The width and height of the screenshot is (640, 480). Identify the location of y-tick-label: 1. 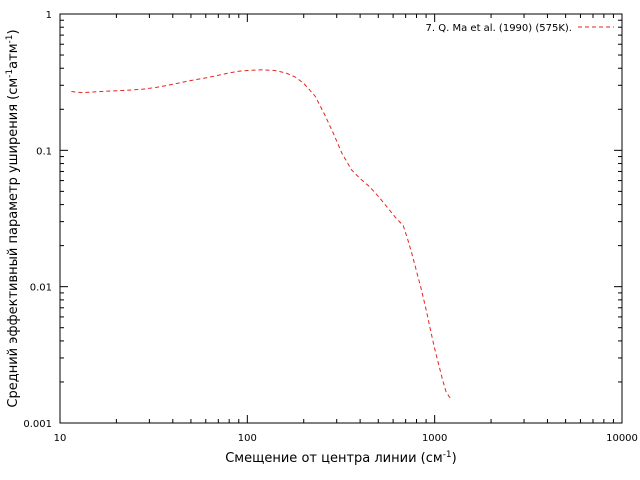
(49, 15).